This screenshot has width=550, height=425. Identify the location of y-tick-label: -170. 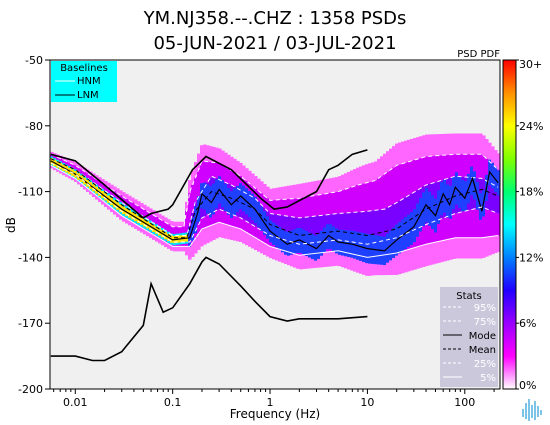
(30, 323).